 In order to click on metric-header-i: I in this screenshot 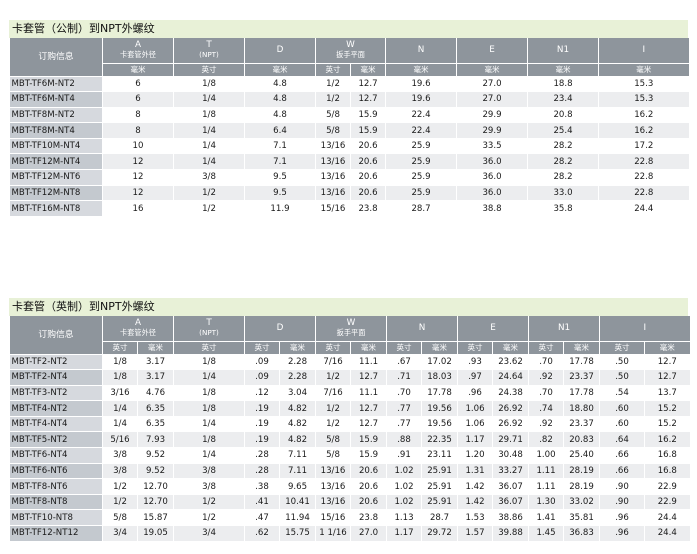, I will do `click(643, 50)`.